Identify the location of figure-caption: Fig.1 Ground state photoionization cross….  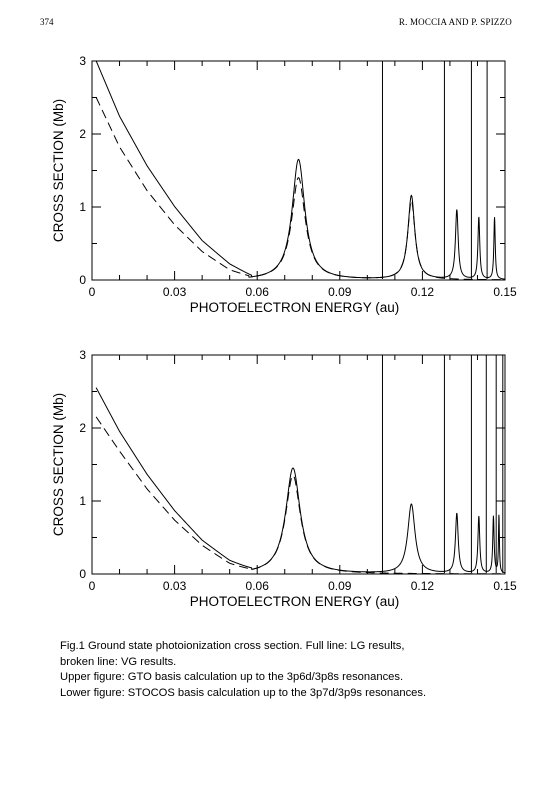
(290, 670).